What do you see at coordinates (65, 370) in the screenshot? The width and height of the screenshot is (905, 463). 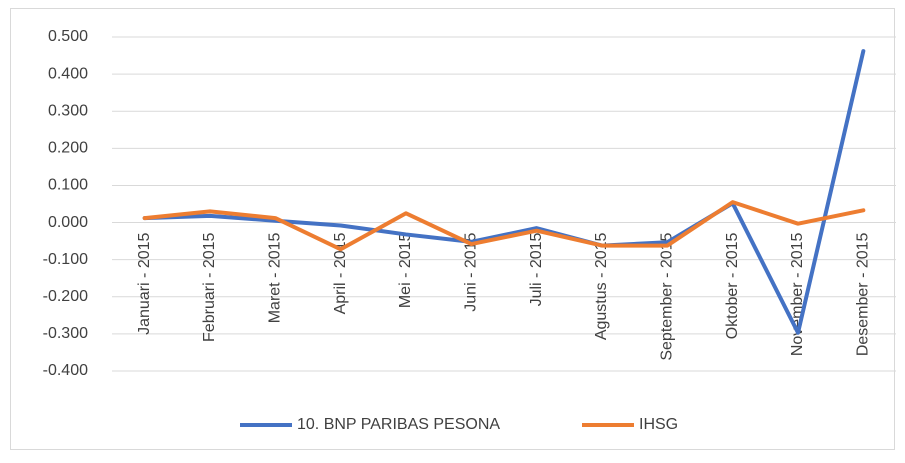 I see `y-tick-label: -0.400` at bounding box center [65, 370].